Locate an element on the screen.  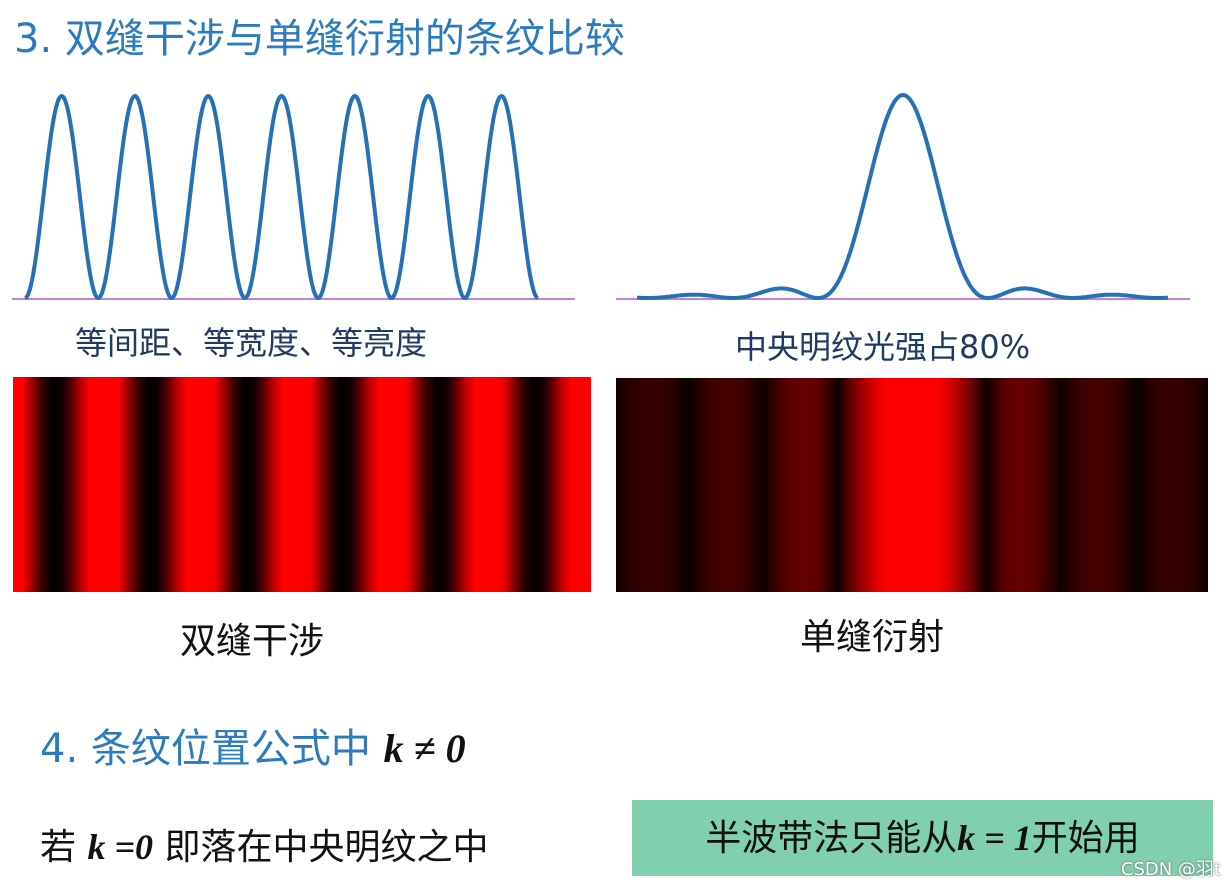
watermark: CSDN @羽t is located at coordinates (1170, 869).